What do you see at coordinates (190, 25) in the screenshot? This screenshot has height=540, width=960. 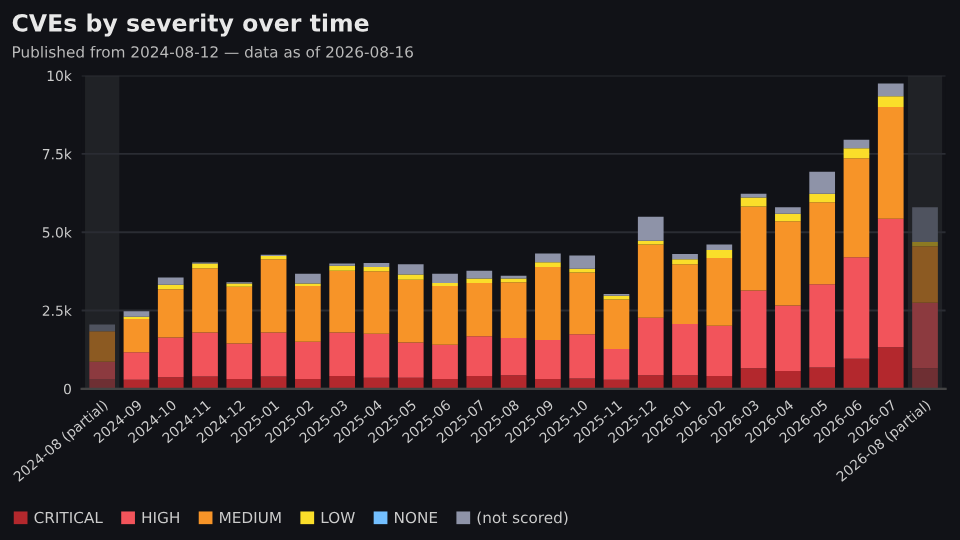 I see `chart-title: CVEs by severity over time` at bounding box center [190, 25].